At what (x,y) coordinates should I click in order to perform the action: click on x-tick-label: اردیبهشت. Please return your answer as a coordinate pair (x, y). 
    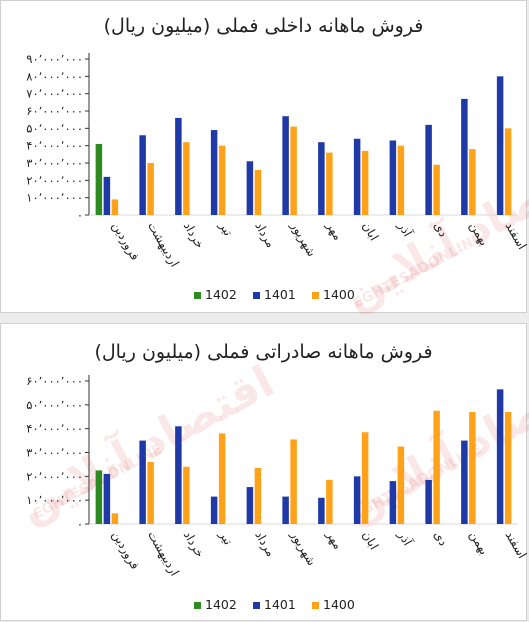
    Looking at the image, I should click on (163, 554).